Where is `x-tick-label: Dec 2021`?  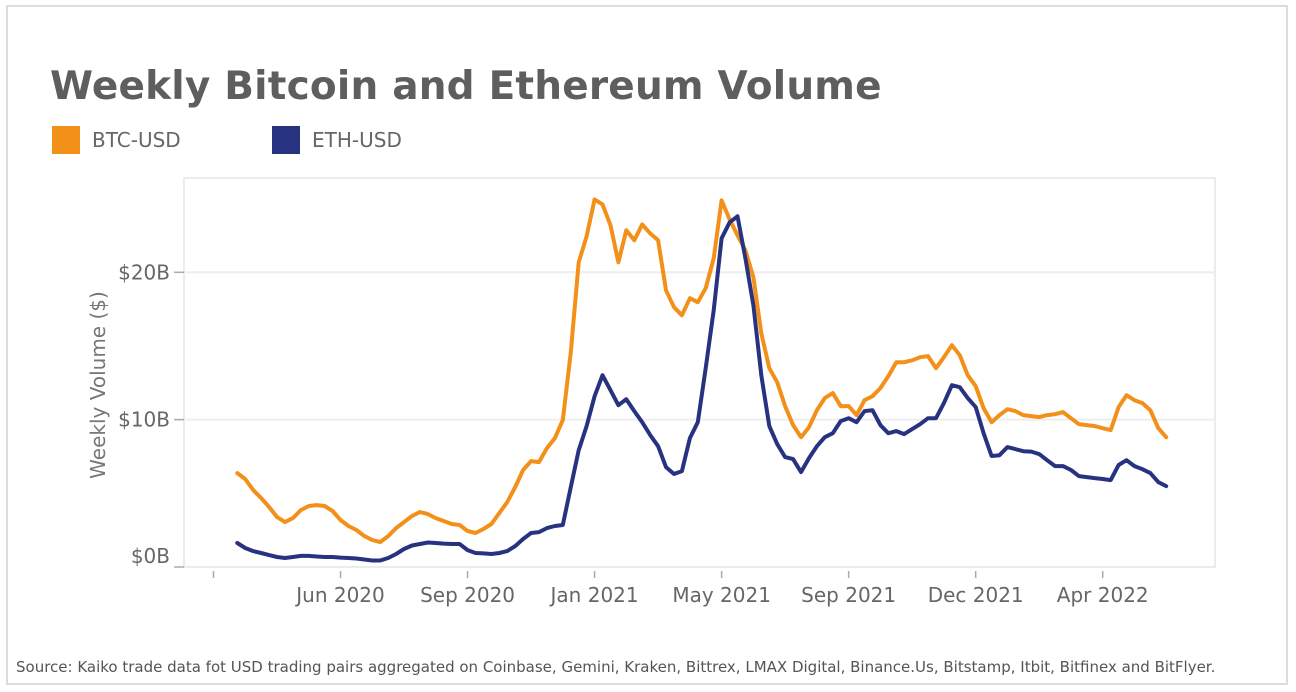 x-tick-label: Dec 2021 is located at coordinates (976, 595).